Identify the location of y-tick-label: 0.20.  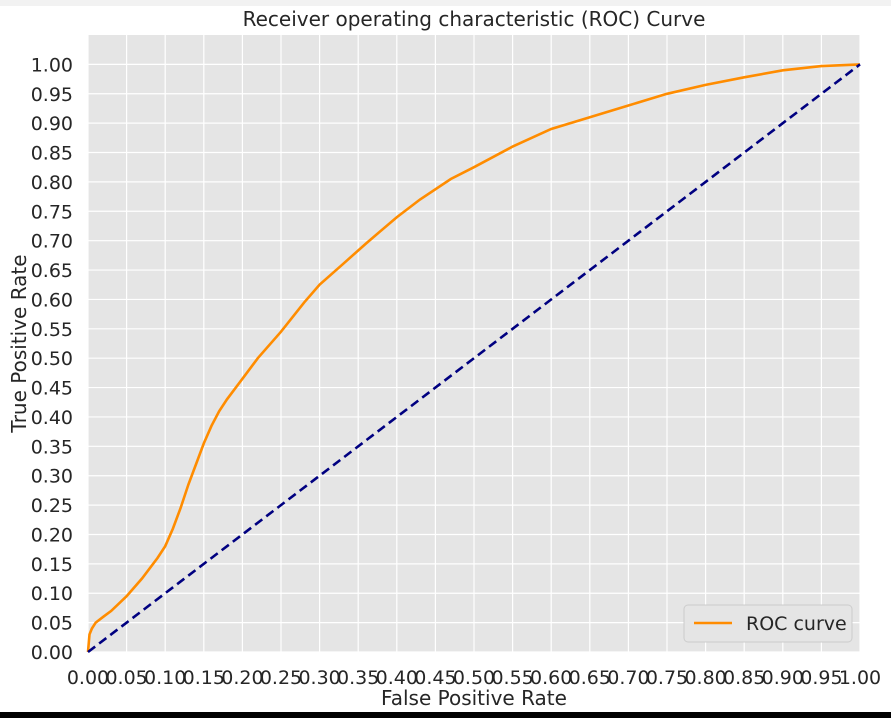
(52, 535).